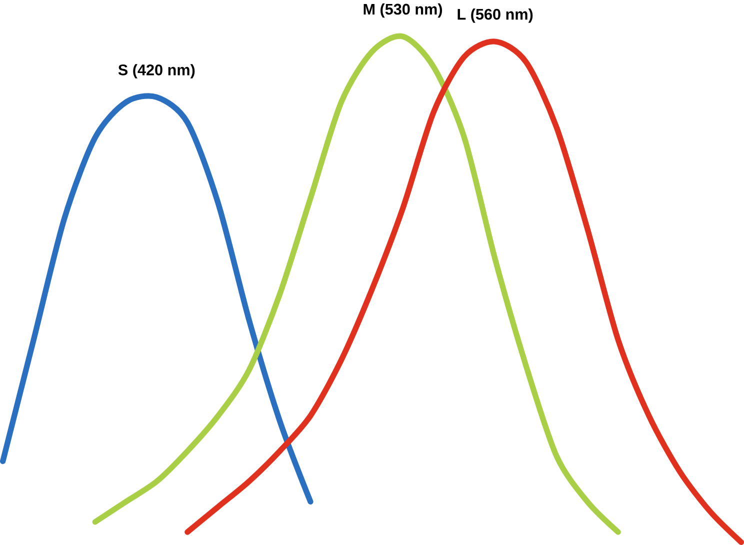  Describe the element at coordinates (403, 10) in the screenshot. I see `series-label: M (530 nm)` at that location.